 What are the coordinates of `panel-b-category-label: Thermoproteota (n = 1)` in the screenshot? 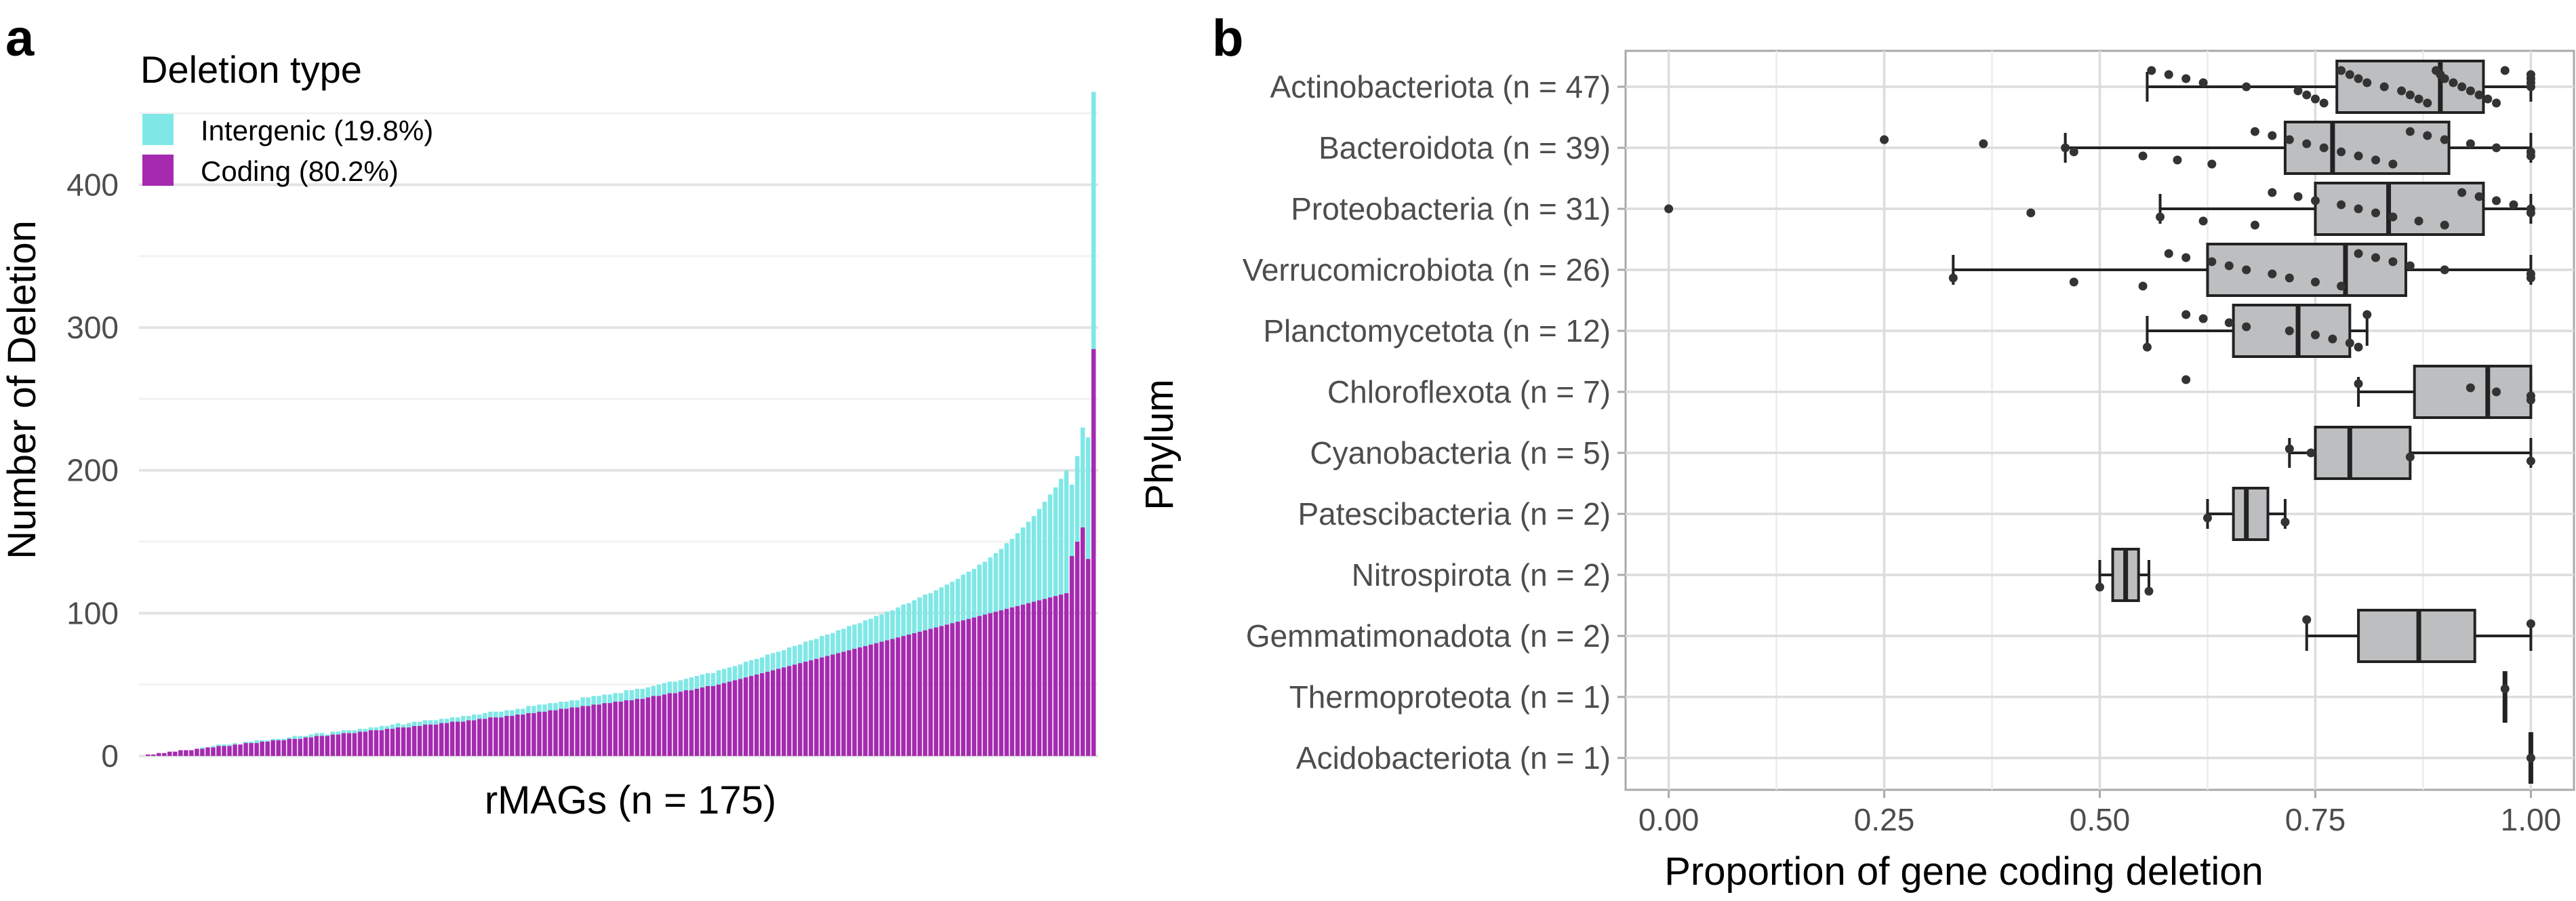 It's located at (1450, 697).